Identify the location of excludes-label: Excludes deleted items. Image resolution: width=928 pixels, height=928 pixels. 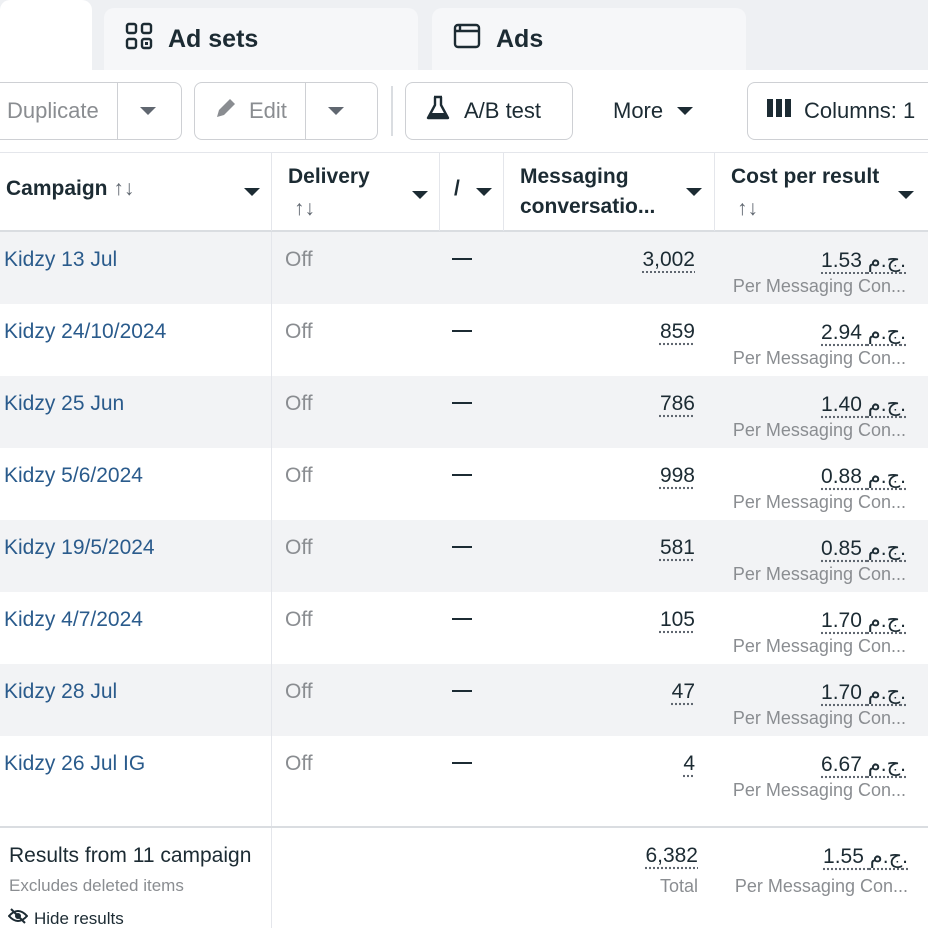
(96, 886).